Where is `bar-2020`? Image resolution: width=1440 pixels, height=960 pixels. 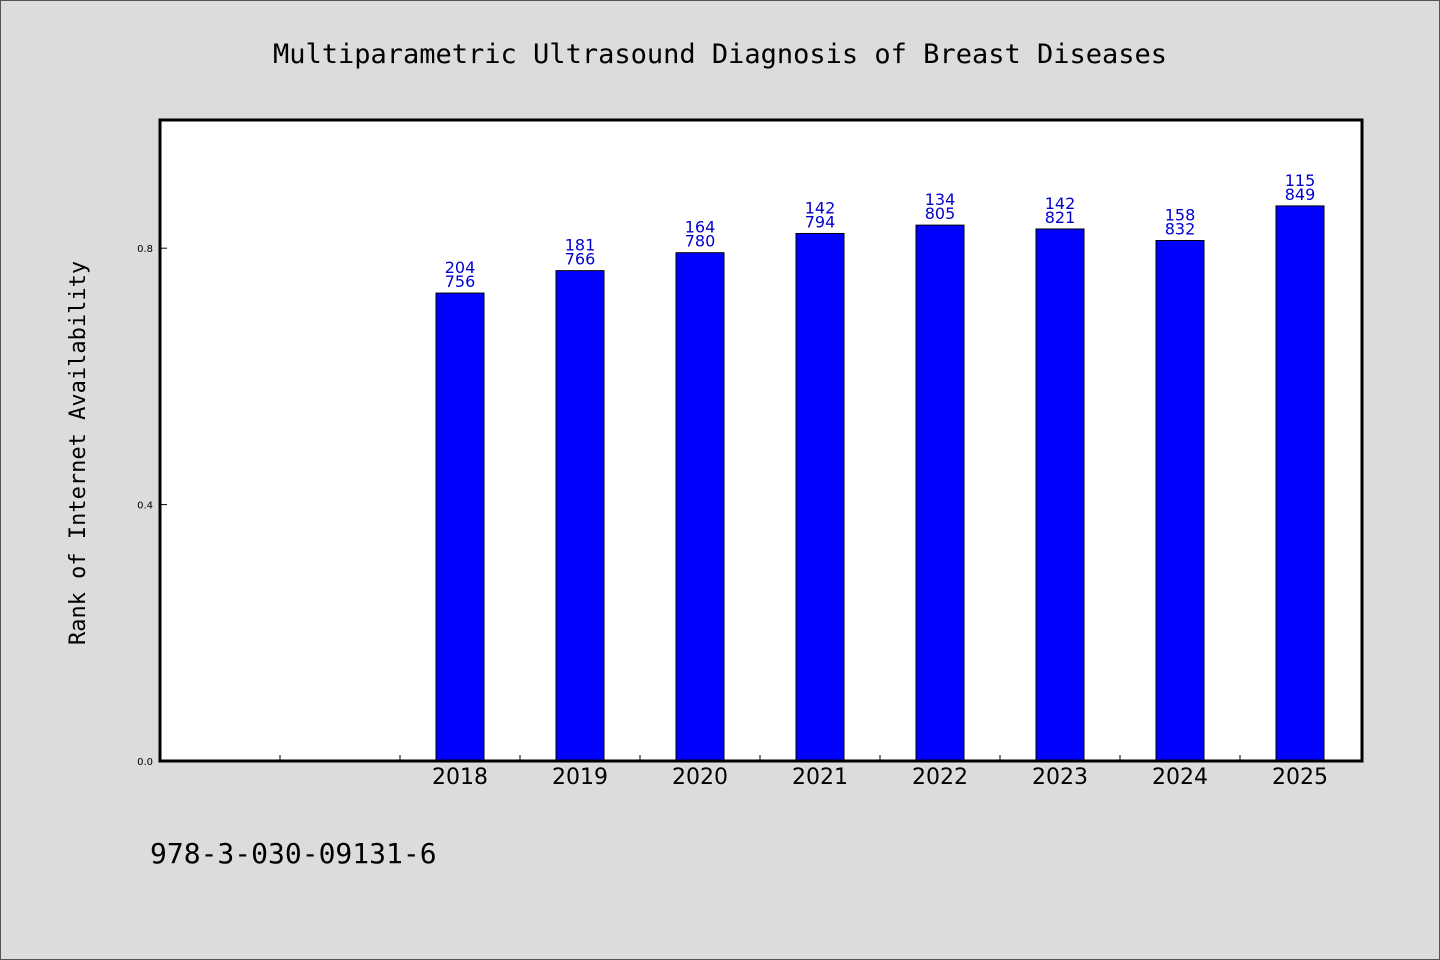 bar-2020 is located at coordinates (700, 507).